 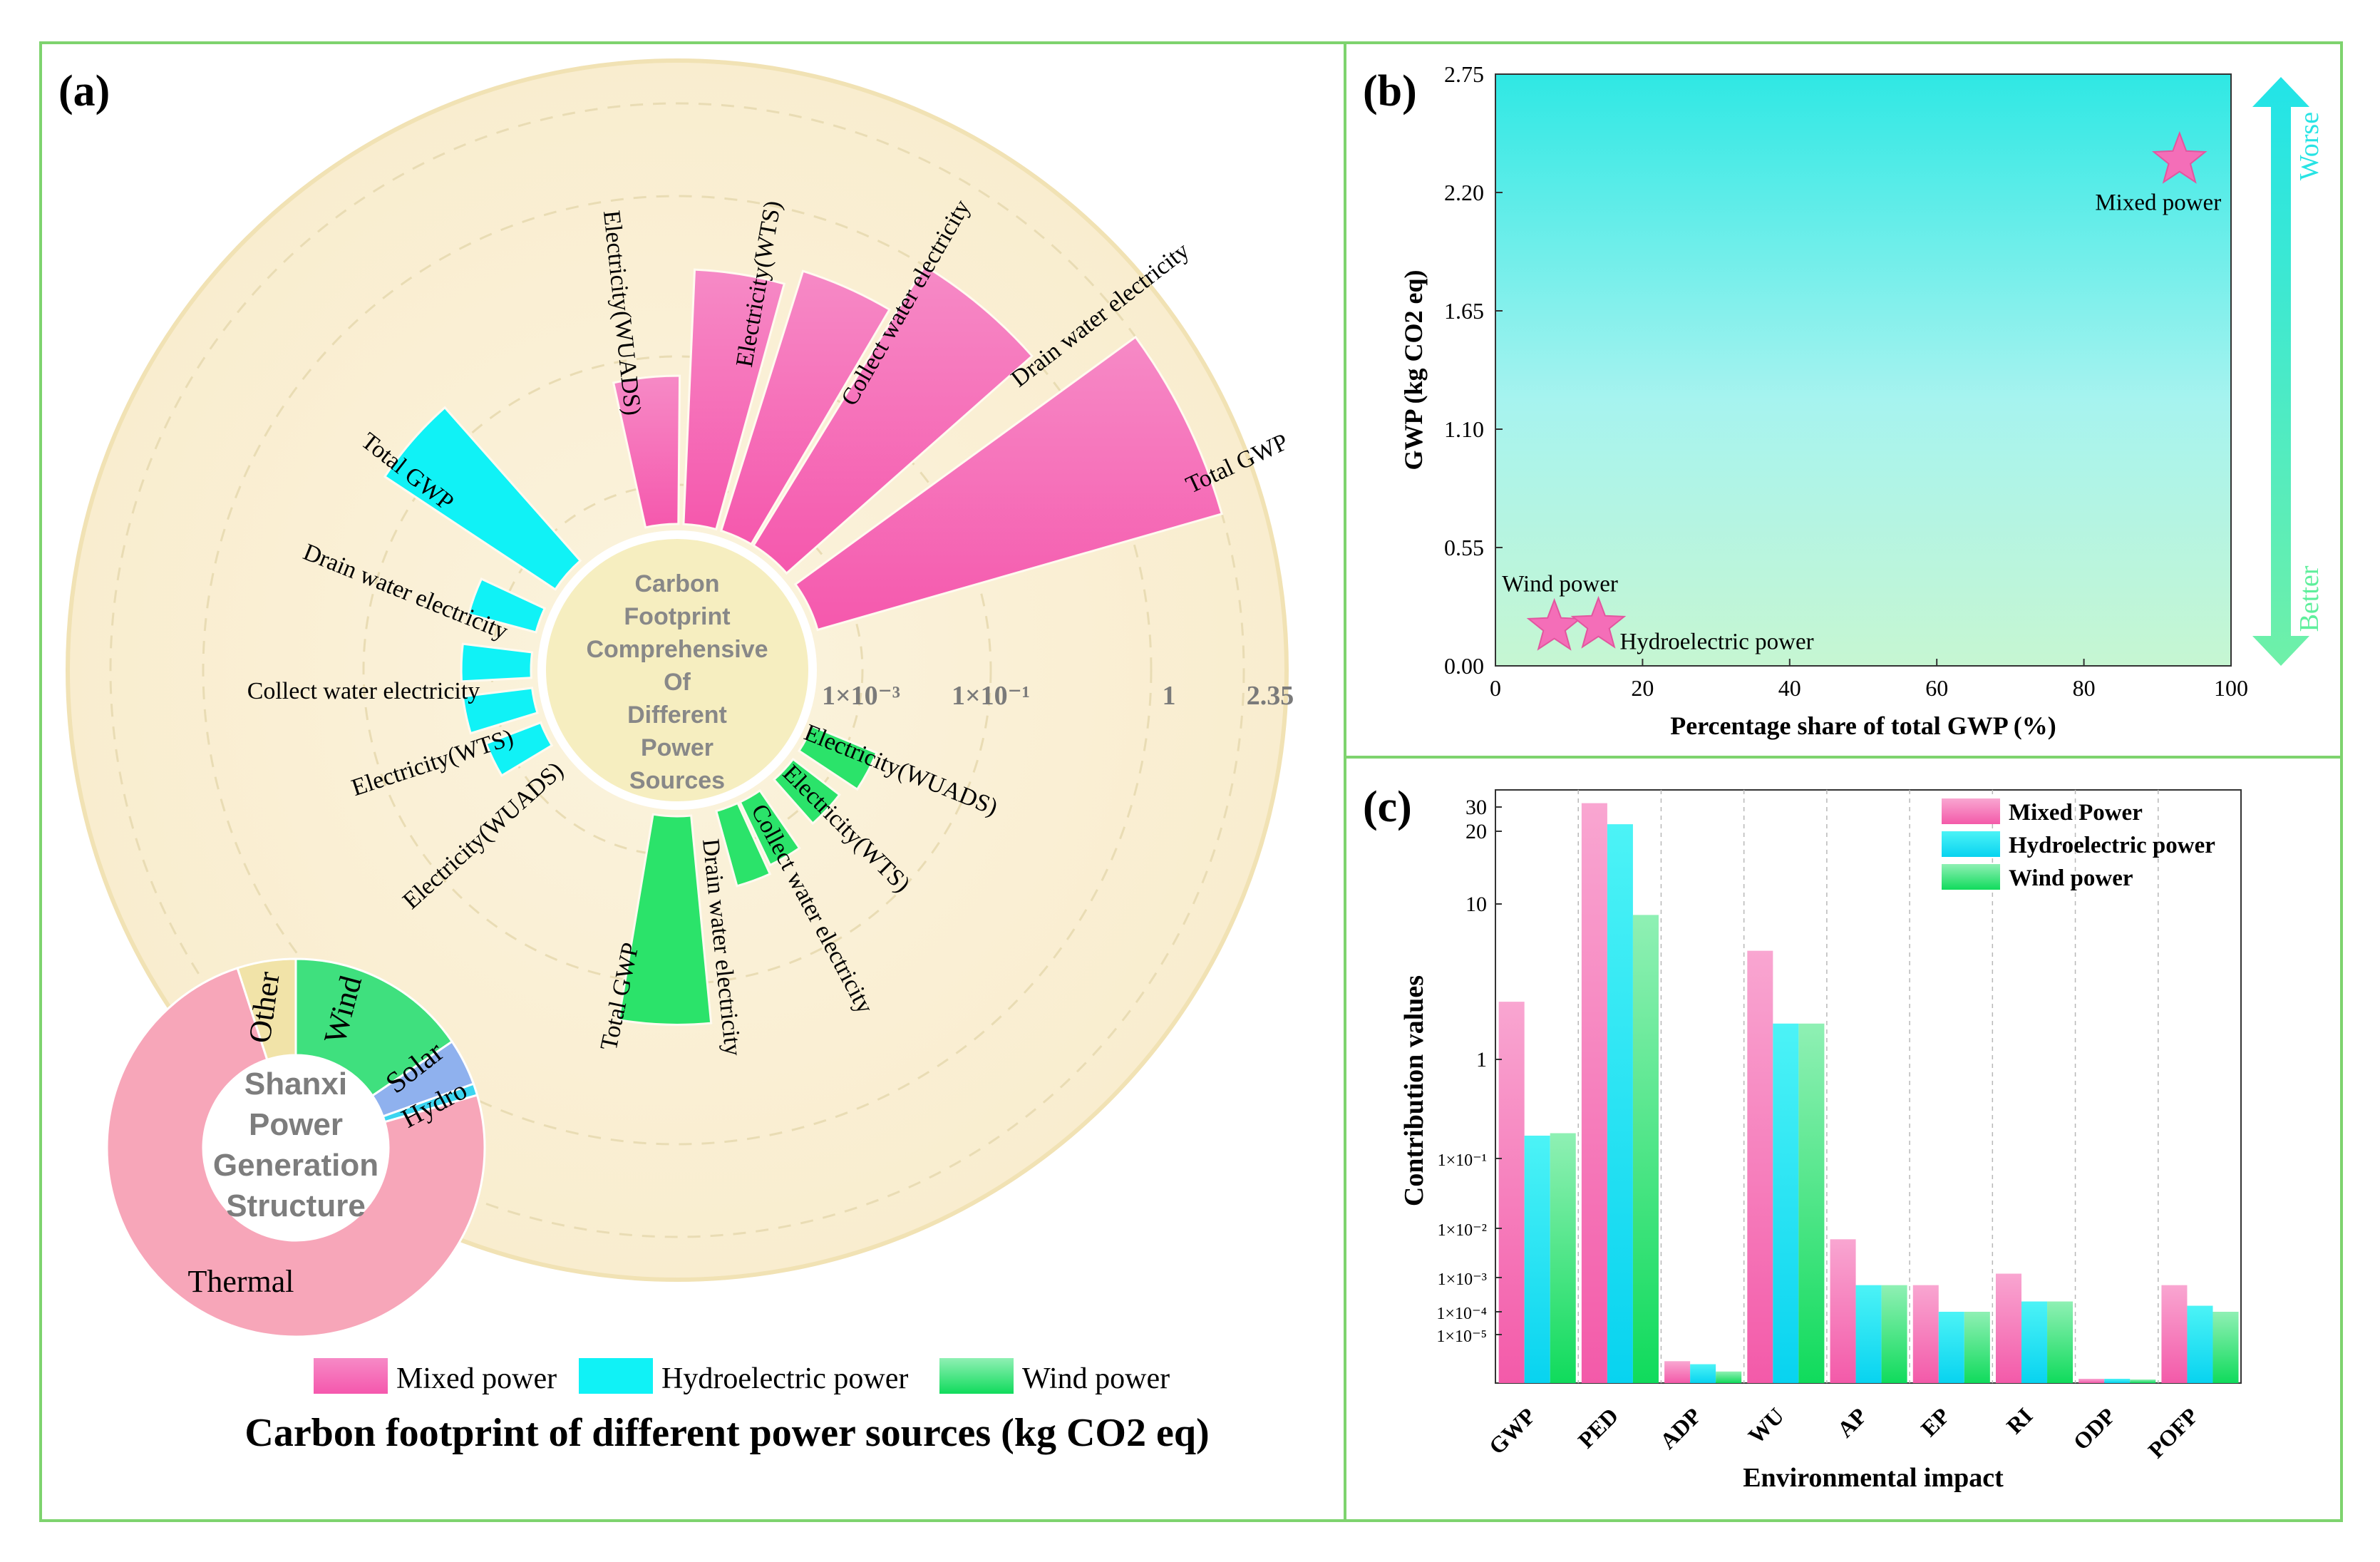 I want to click on donut-center-line: Shanxi, so click(x=295, y=1084).